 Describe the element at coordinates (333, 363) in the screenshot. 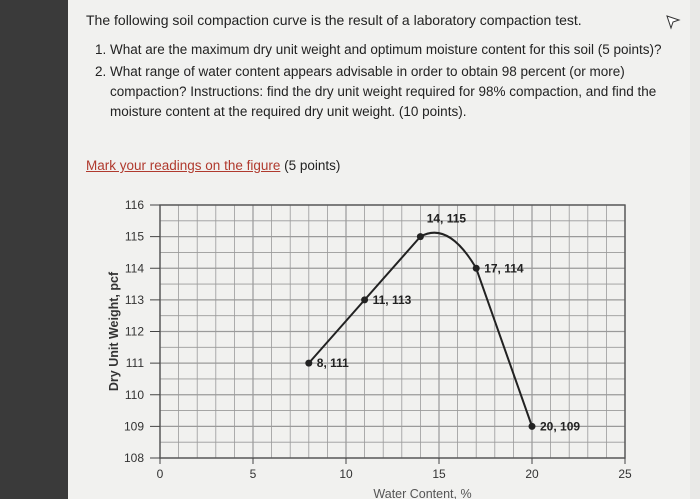

I see `data-point-label: 8, 111` at that location.